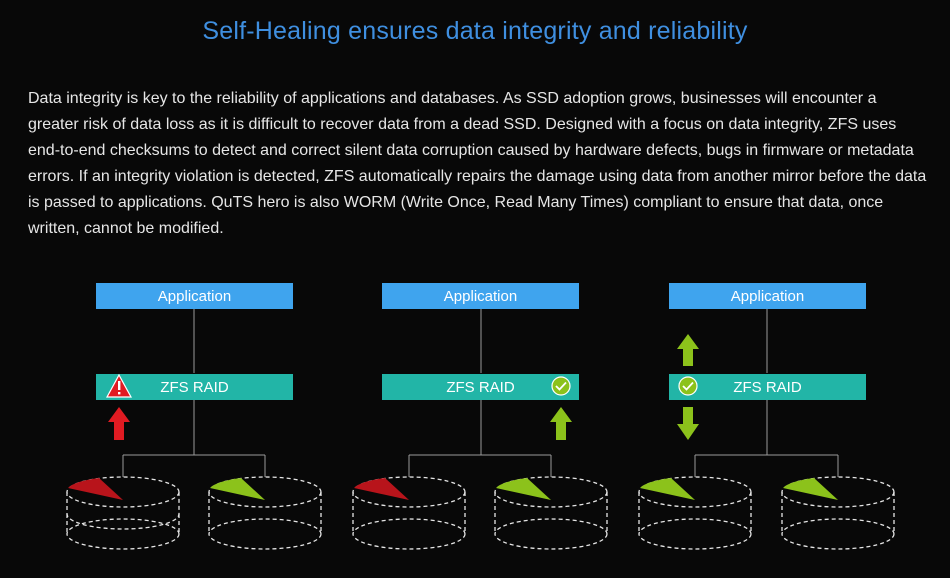 The width and height of the screenshot is (950, 578). What do you see at coordinates (688, 423) in the screenshot?
I see `green-down-arrow-icon` at bounding box center [688, 423].